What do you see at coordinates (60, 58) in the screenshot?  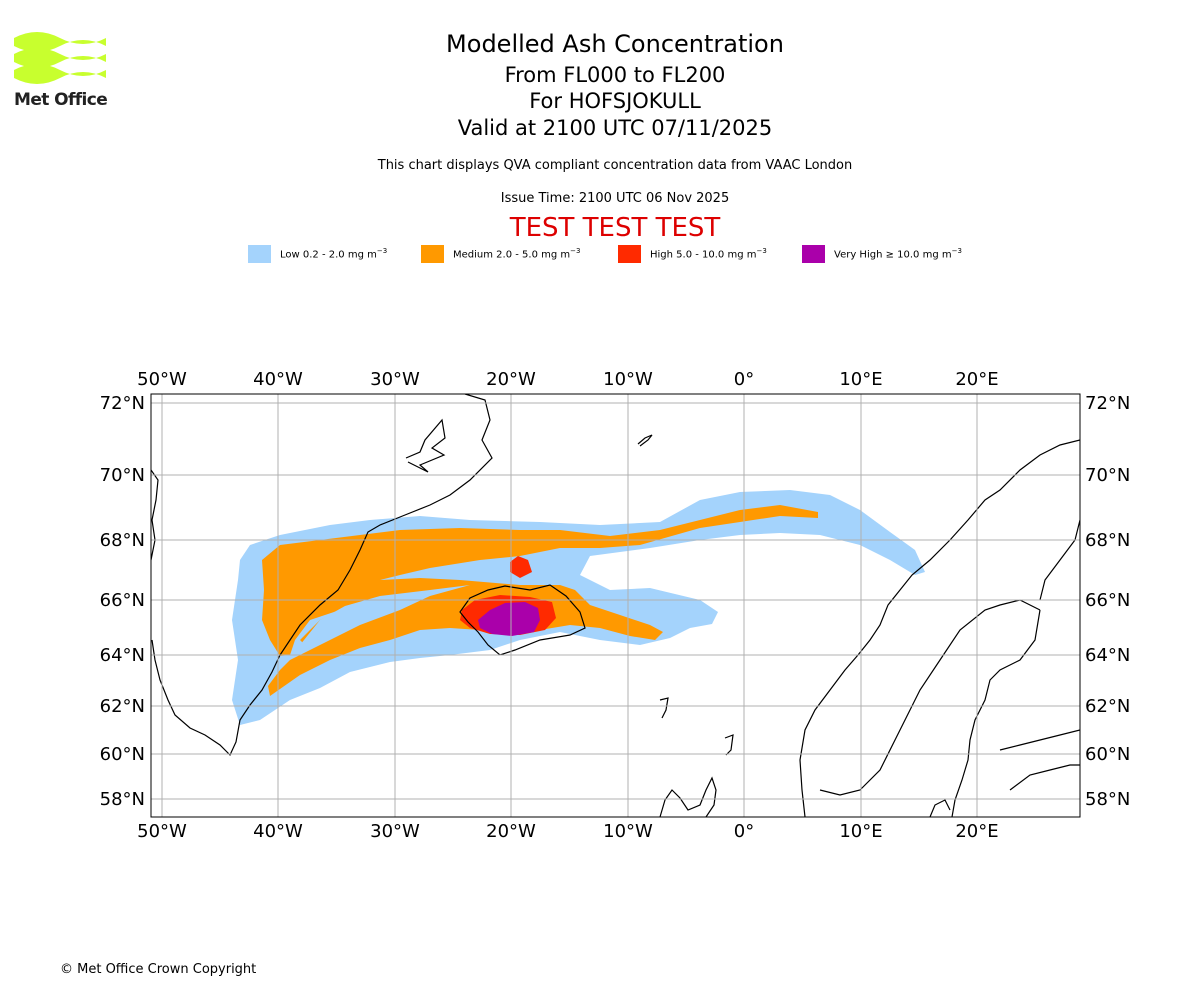 I see `met-office-waves-icon` at bounding box center [60, 58].